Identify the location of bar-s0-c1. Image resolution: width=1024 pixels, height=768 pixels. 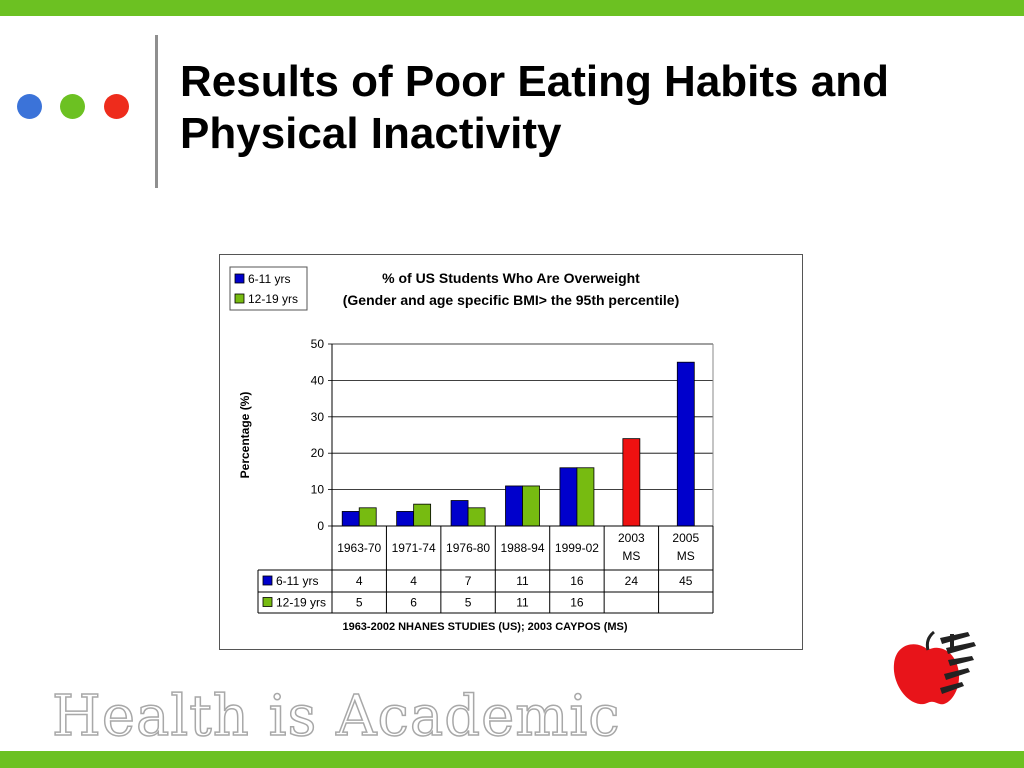
(405, 519).